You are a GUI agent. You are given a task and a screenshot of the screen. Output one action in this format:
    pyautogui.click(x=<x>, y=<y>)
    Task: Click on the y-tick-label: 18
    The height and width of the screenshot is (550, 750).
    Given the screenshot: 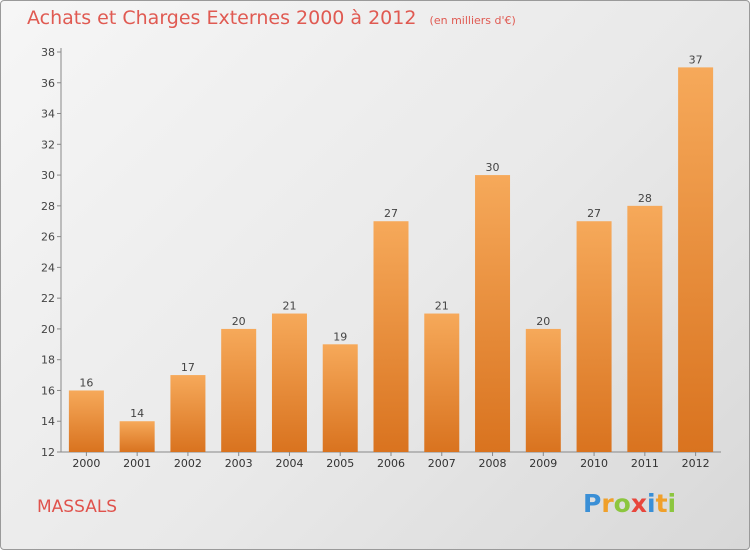 What is the action you would take?
    pyautogui.click(x=48, y=360)
    